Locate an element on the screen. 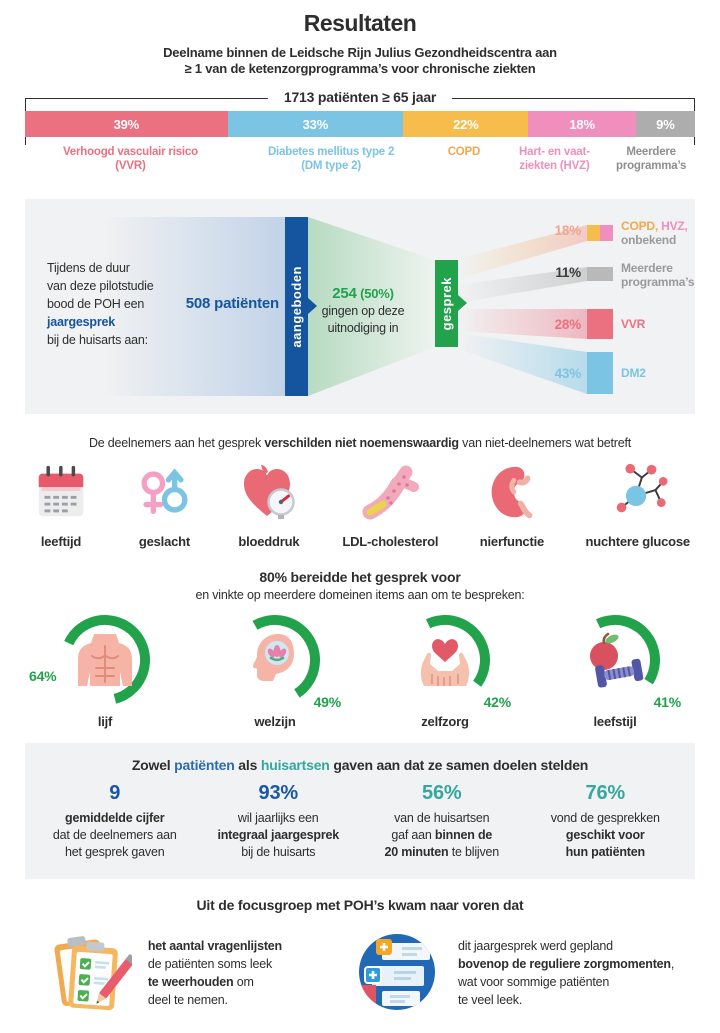 This screenshot has width=720, height=1033. comparison-item-nierfunctie: nierfunctie is located at coordinates (512, 504).